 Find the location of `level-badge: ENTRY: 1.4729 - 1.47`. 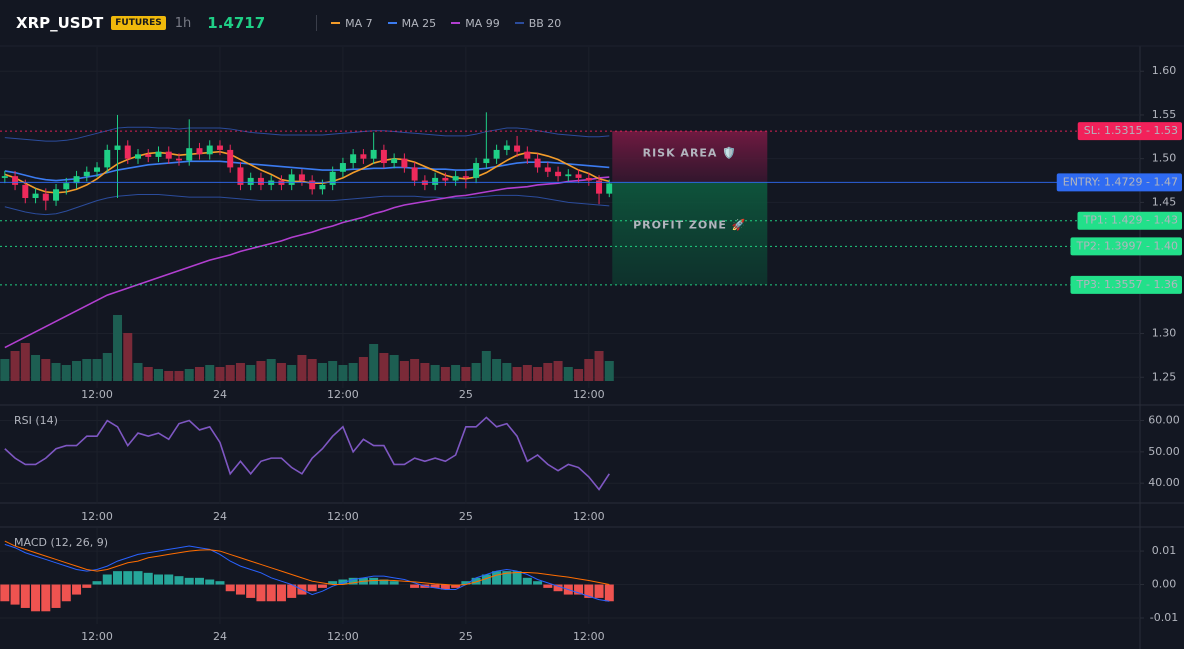

level-badge: ENTRY: 1.4729 - 1.47 is located at coordinates (1119, 182).